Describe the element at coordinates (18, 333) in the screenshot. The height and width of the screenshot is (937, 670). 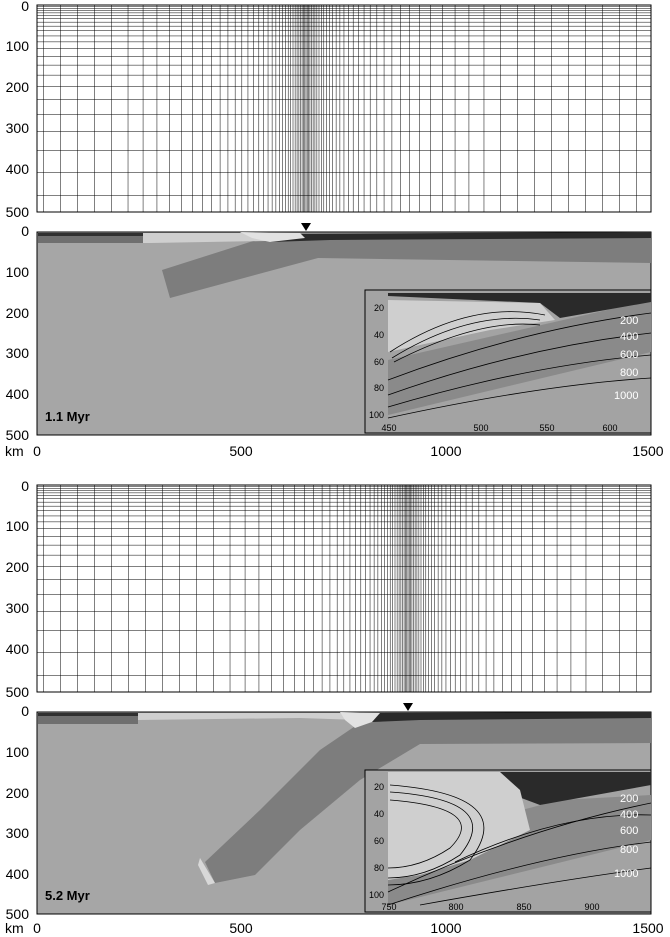
I see `model-y-axis-1: 0 100 200 300 400 500` at that location.